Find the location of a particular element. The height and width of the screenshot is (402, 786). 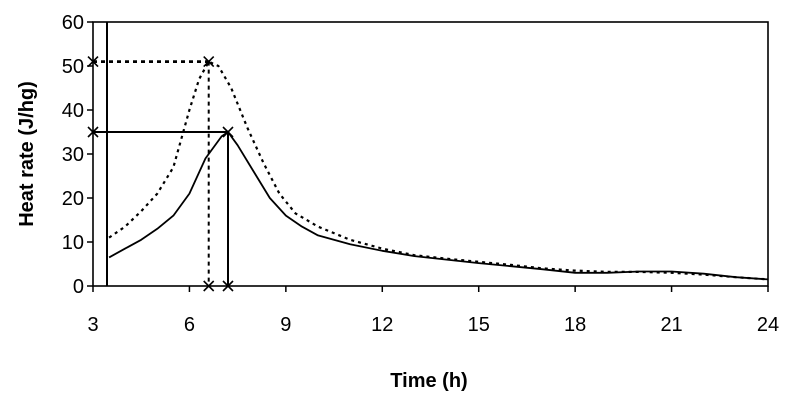

y-tick-label: 60 is located at coordinates (73, 23).